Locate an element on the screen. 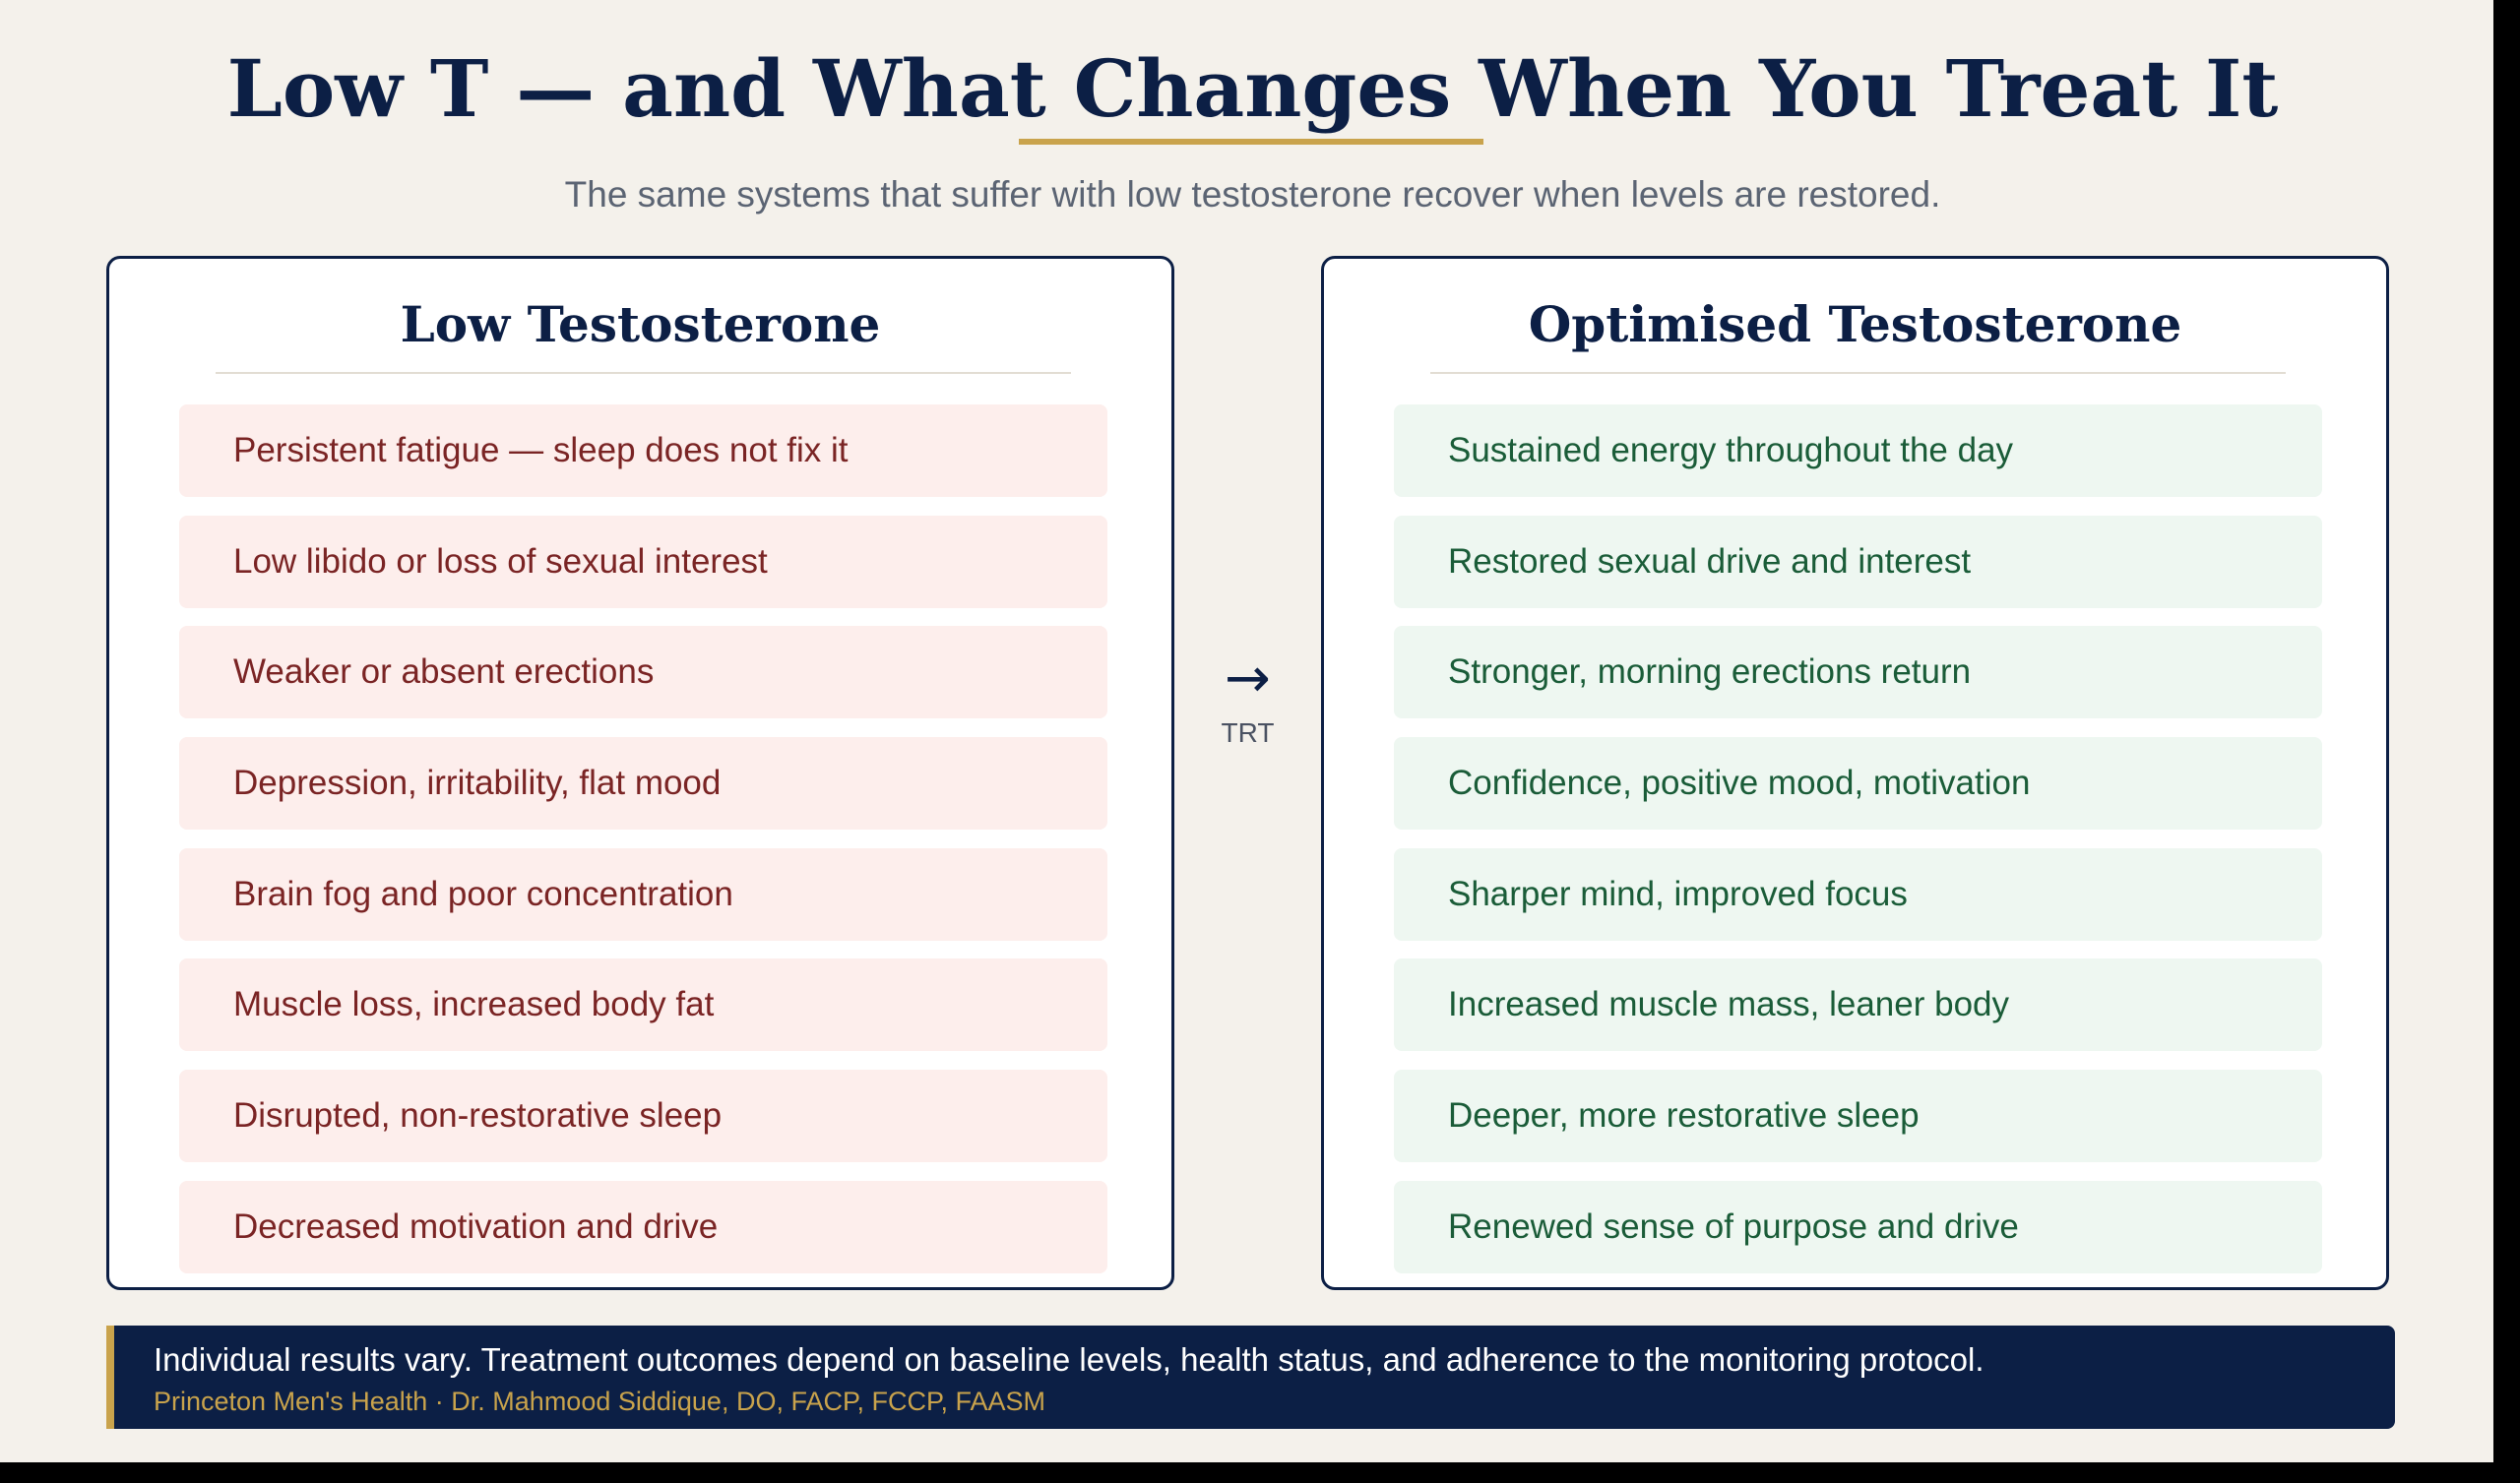  low-symptom-item: Low libido or loss of sexual interest is located at coordinates (643, 561).